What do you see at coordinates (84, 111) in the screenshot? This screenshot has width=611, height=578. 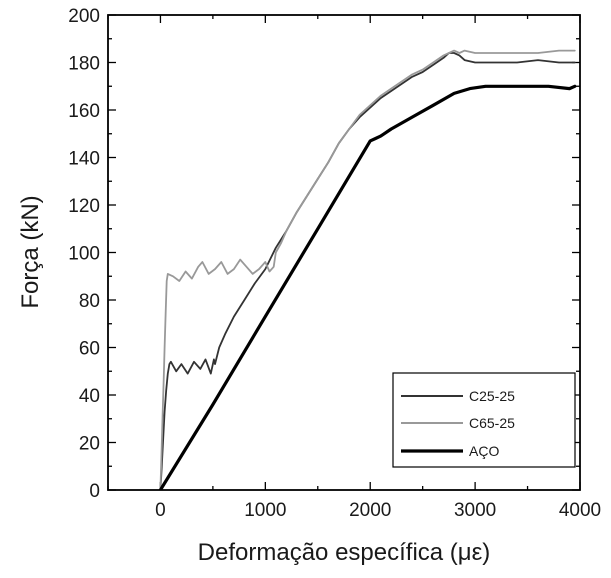 I see `y-tick-label: 160` at bounding box center [84, 111].